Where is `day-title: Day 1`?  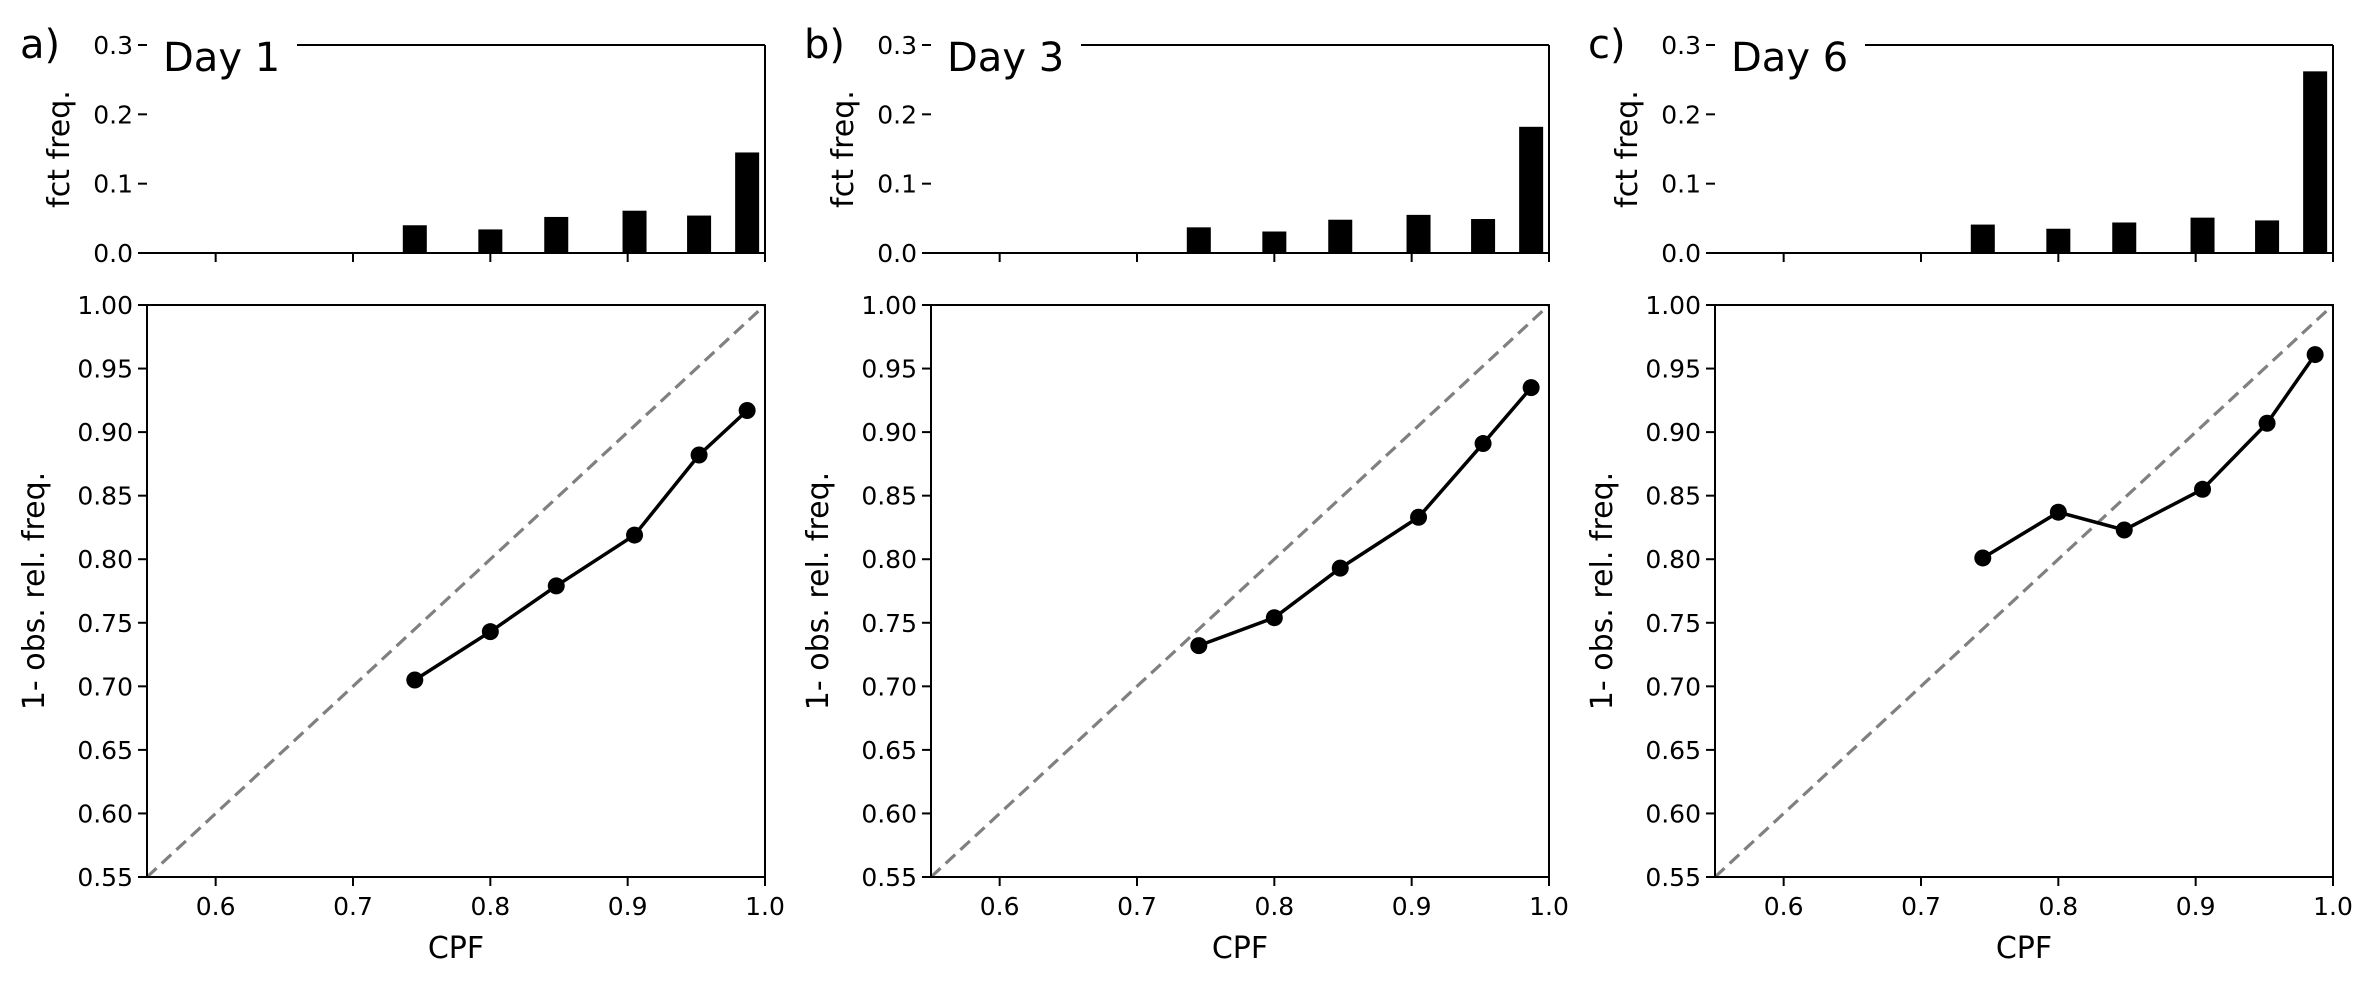
day-title: Day 1 is located at coordinates (221, 58).